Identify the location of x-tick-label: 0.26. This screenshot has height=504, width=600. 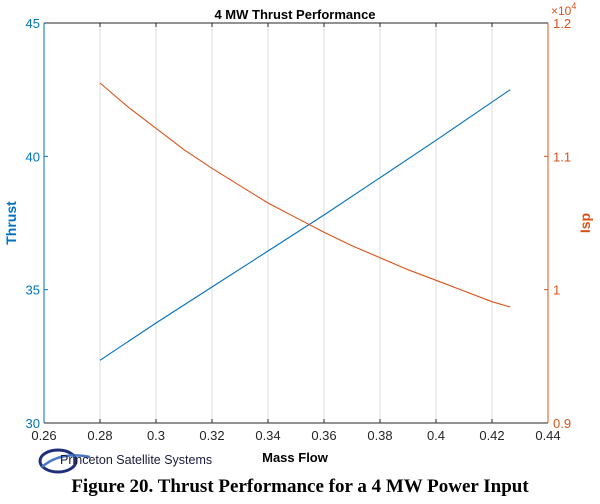
(43, 435).